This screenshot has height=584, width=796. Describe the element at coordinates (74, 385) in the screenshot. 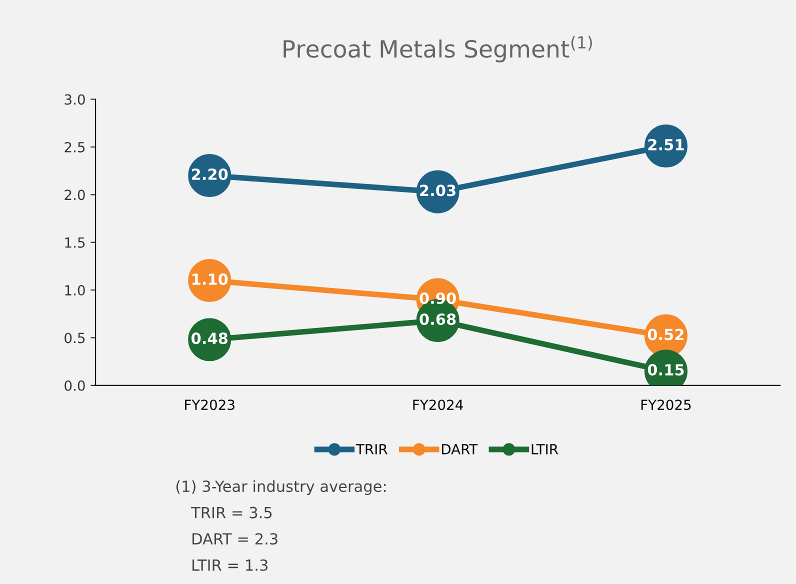

I see `y-tick-label: 0.0` at that location.